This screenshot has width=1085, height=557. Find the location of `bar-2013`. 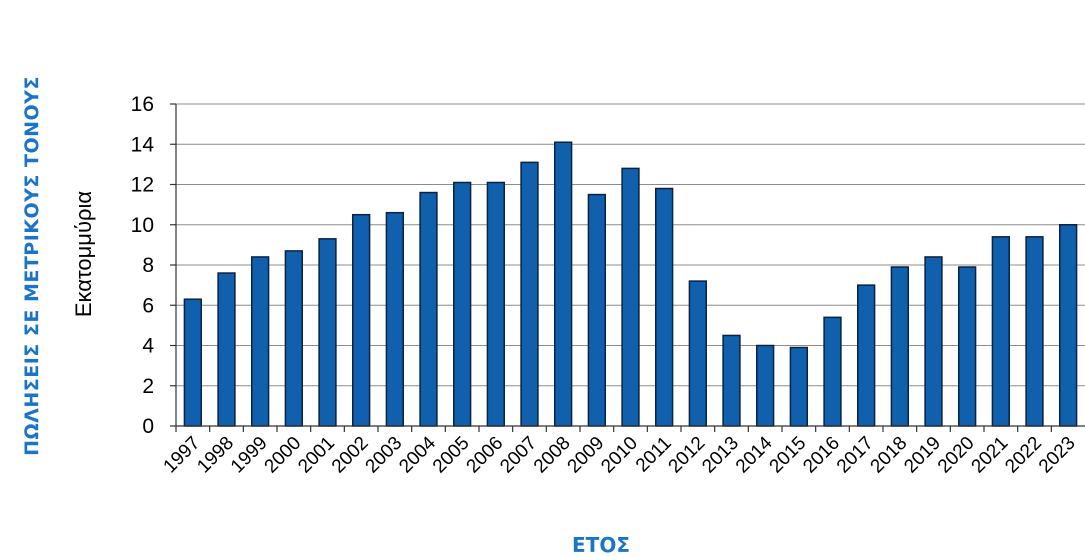

bar-2013 is located at coordinates (731, 380).